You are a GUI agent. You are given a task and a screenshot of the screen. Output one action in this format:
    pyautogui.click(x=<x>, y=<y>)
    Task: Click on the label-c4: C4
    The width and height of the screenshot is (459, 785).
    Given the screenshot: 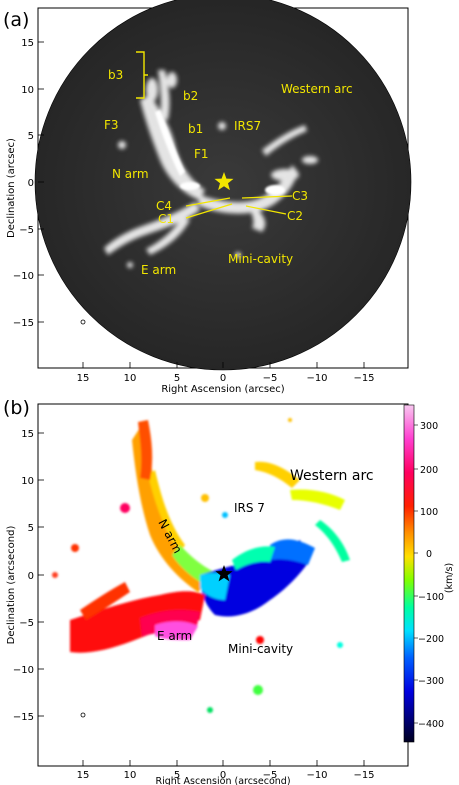 What is the action you would take?
    pyautogui.click(x=164, y=206)
    